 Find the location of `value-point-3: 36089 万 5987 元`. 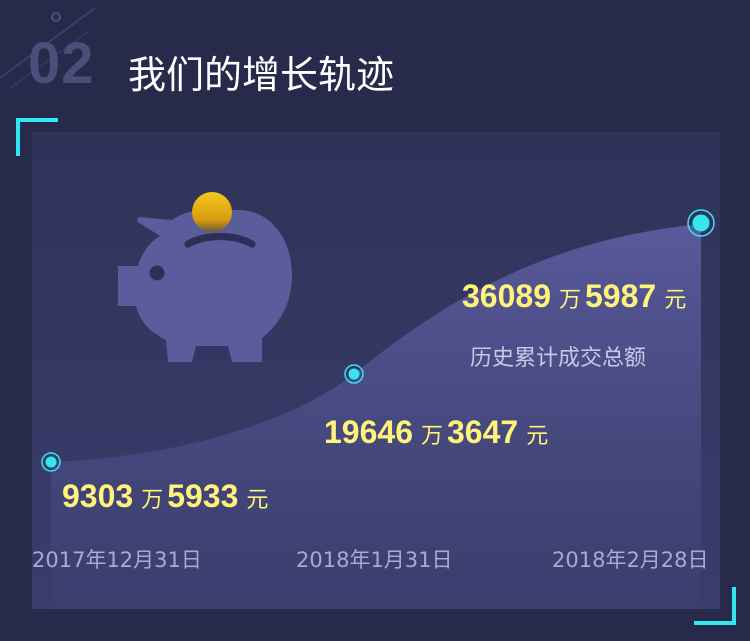

value-point-3: 36089 万 5987 元 is located at coordinates (574, 296).